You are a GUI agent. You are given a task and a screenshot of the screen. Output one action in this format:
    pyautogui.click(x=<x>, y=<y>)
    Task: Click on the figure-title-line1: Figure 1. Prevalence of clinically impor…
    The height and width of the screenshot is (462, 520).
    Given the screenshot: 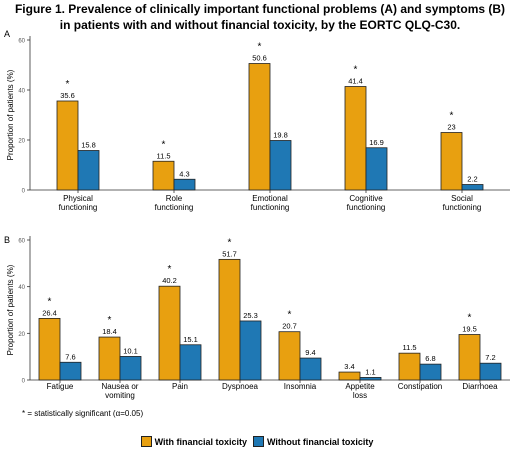 What is the action you would take?
    pyautogui.click(x=260, y=9)
    